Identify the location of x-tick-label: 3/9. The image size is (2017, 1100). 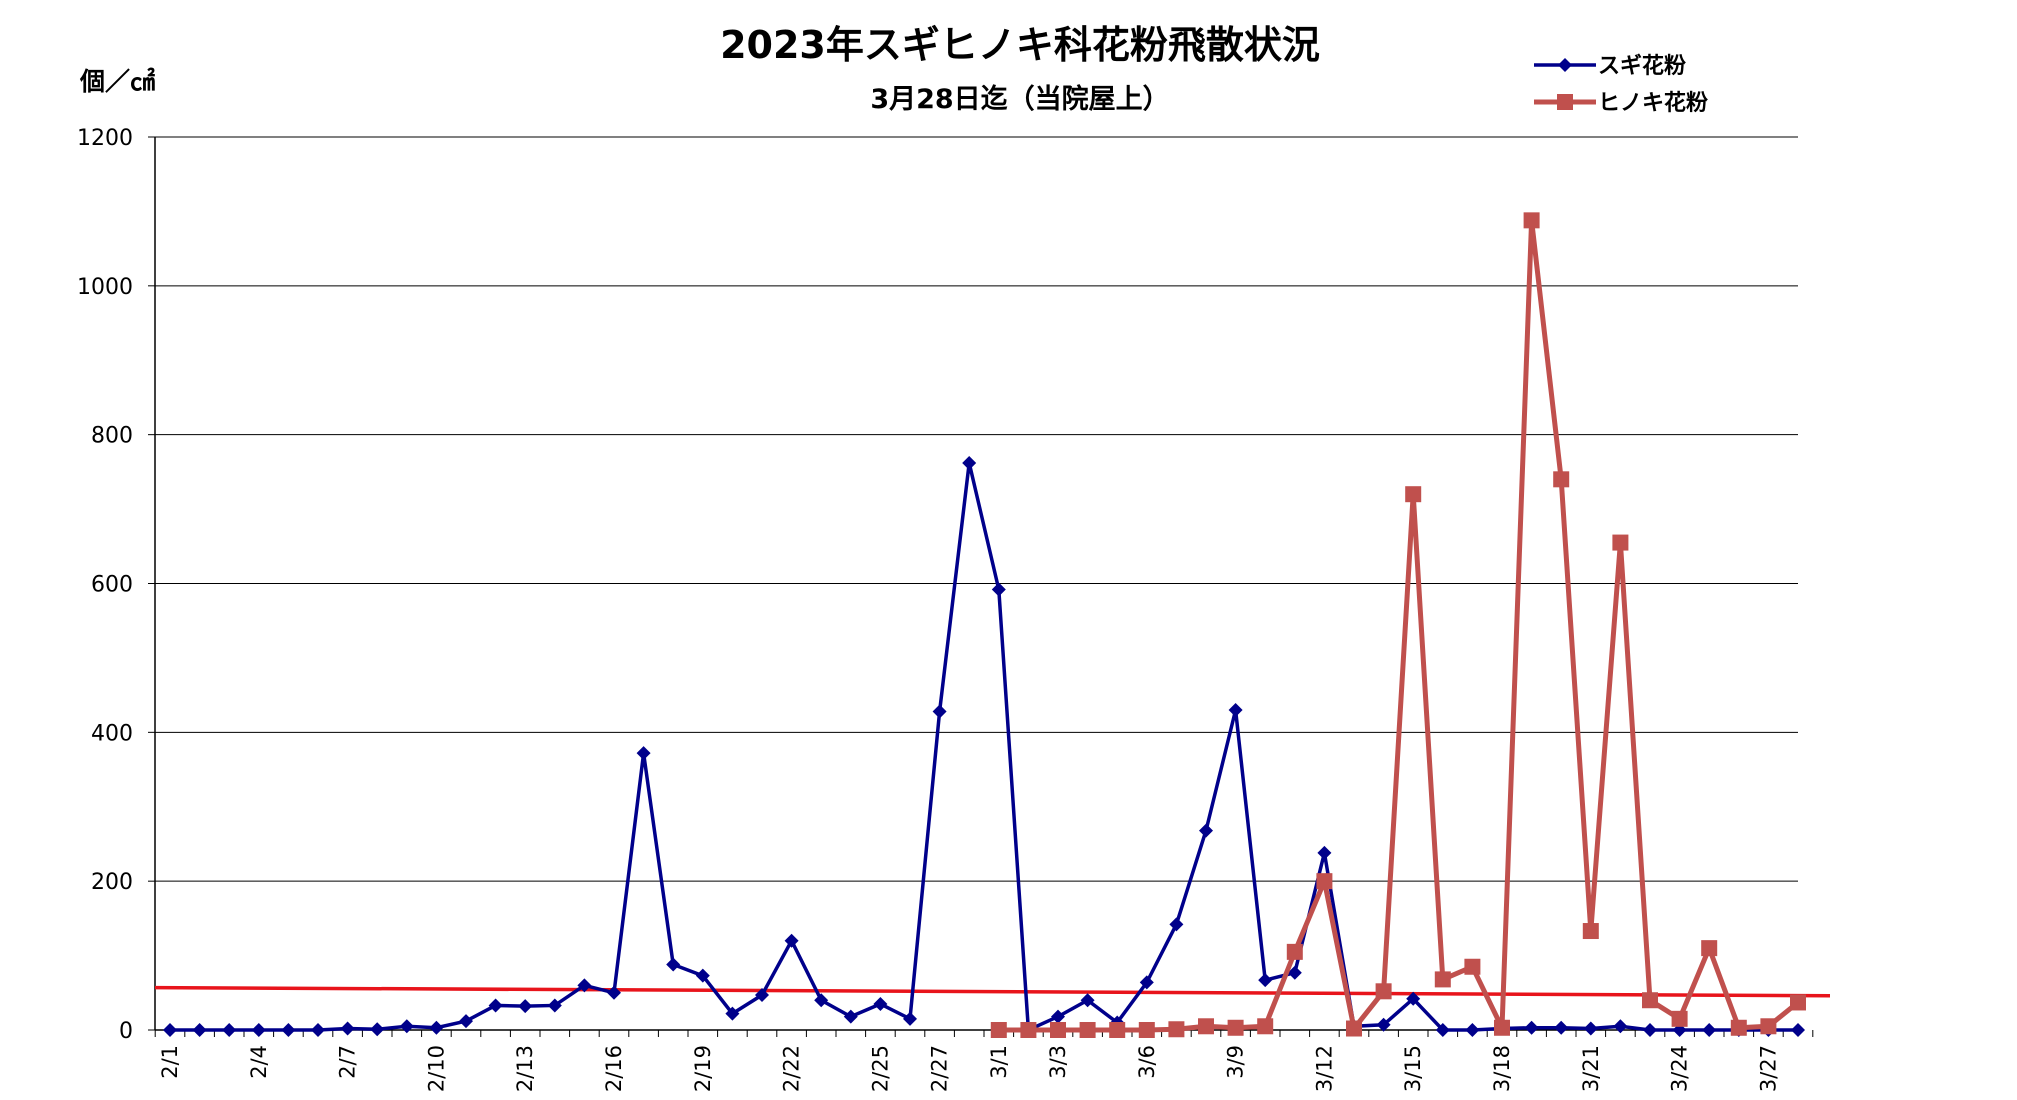
(1236, 1062).